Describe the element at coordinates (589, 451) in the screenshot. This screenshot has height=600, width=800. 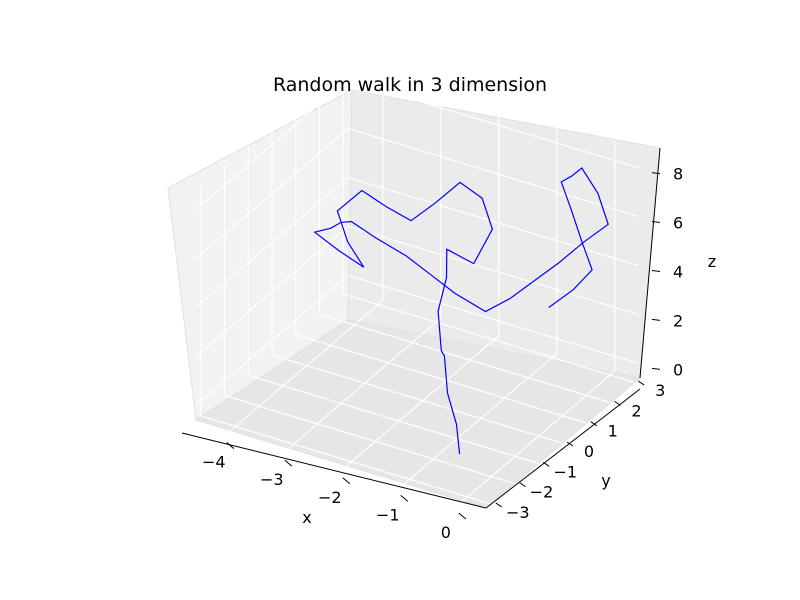
I see `y-tick-label: 0` at that location.